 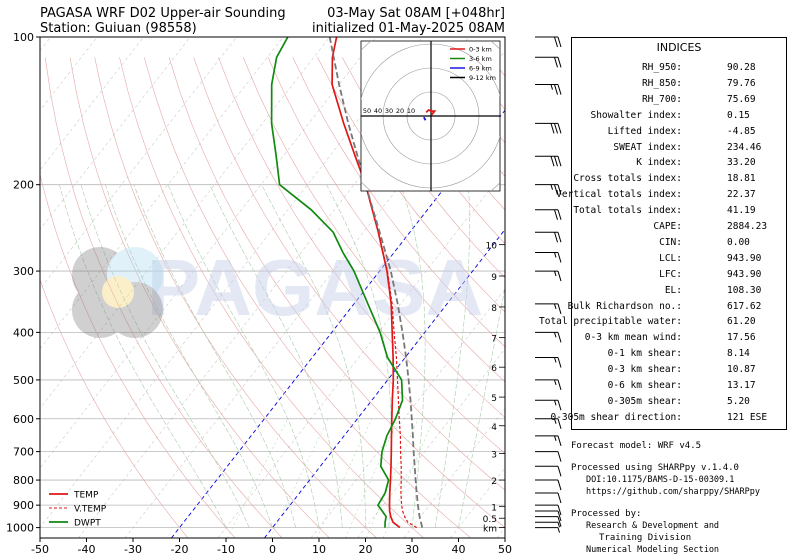 I want to click on index-row: 0-3 km mean wind: 17.56, so click(x=679, y=339).